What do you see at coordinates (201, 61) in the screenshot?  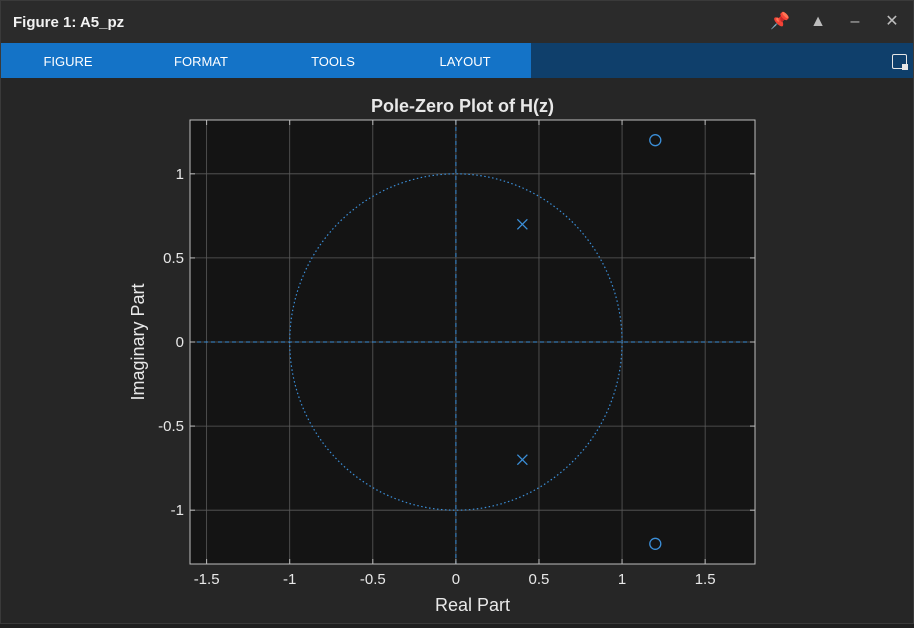 I see `tab-format: FORMAT` at bounding box center [201, 61].